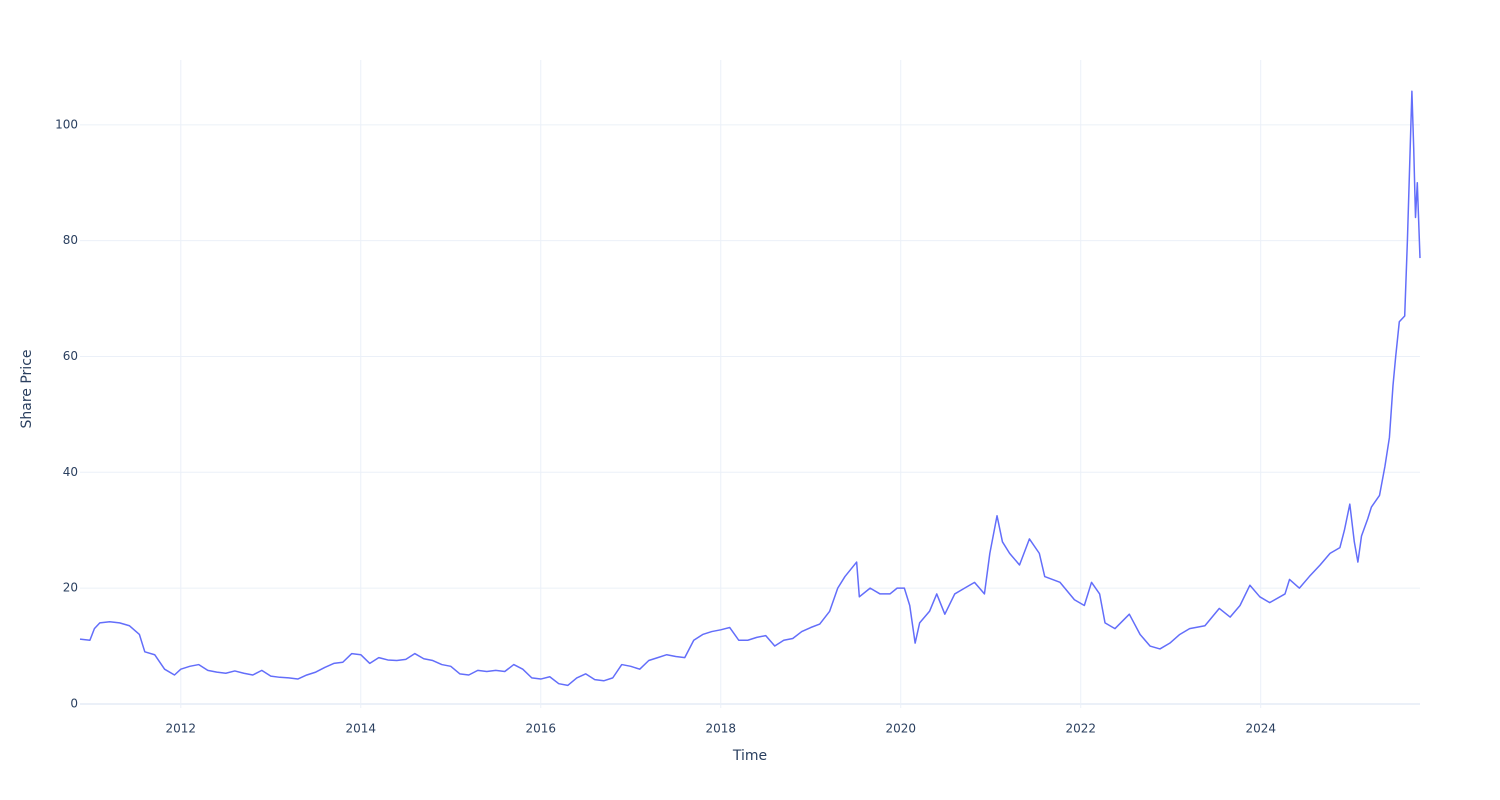 Image resolution: width=1500 pixels, height=800 pixels. I want to click on x-tick-label: 2014, so click(361, 729).